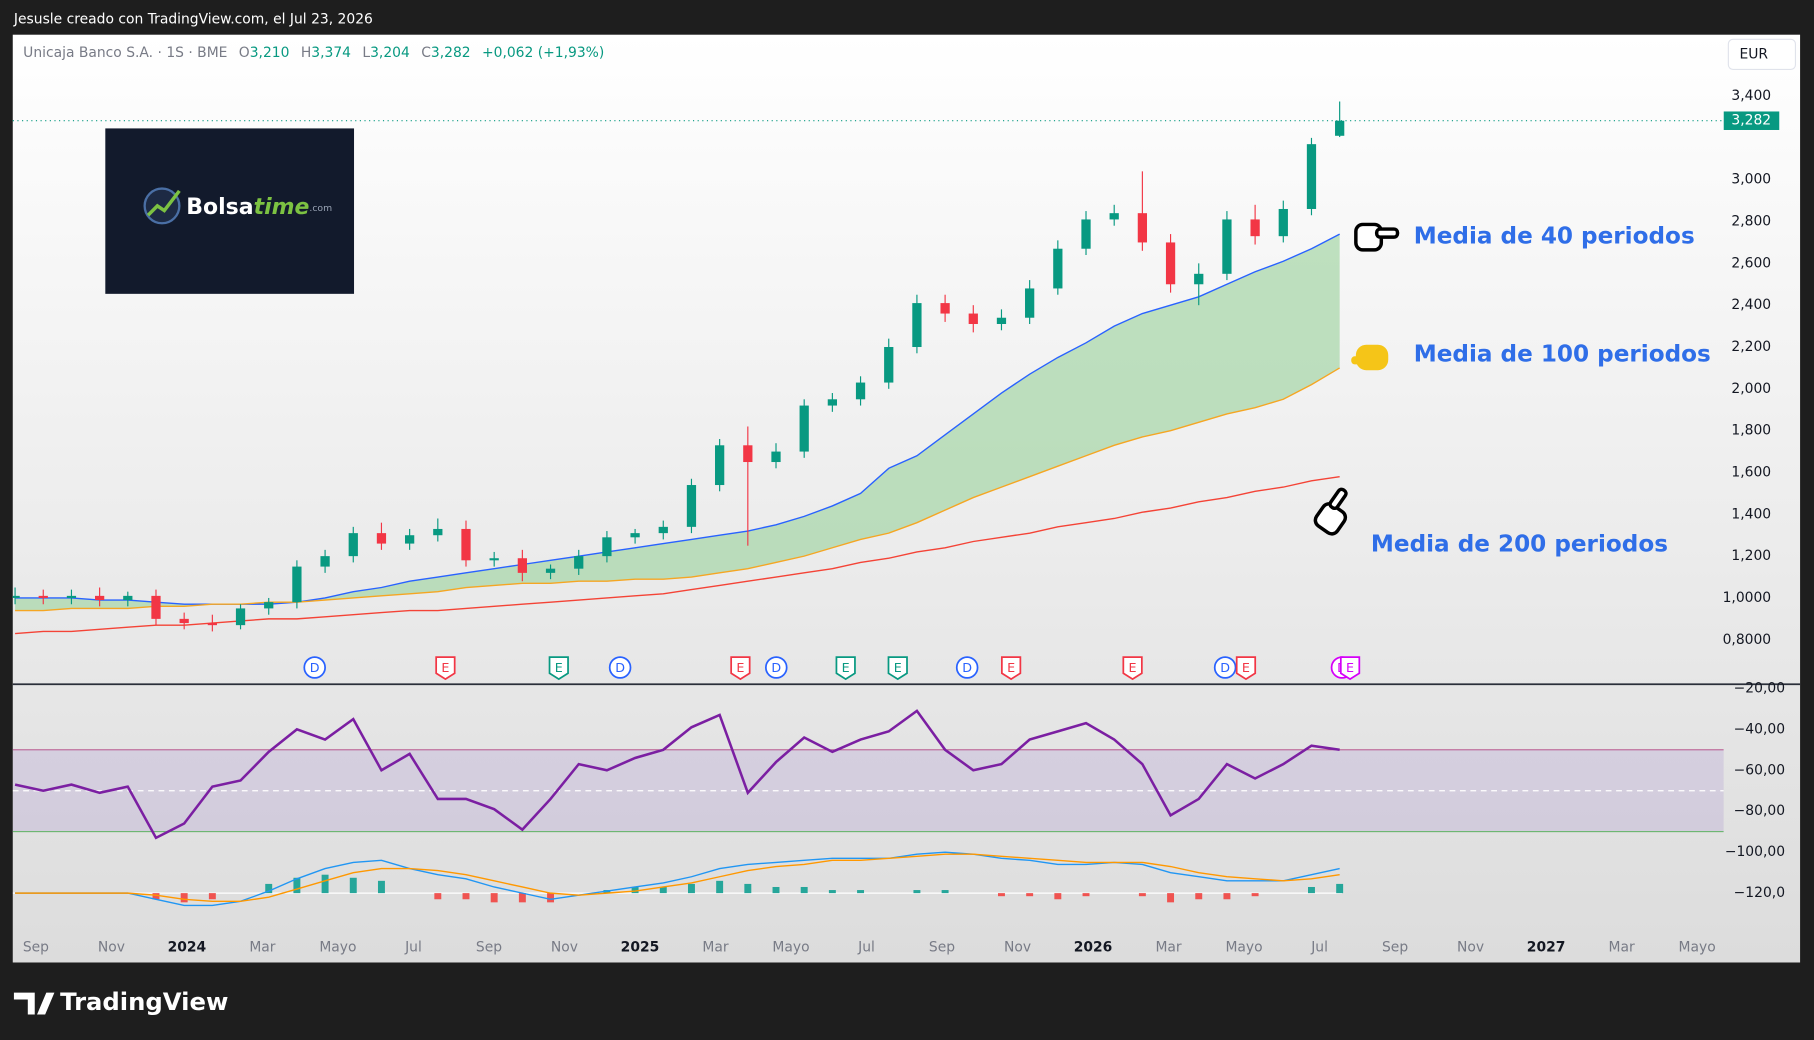  What do you see at coordinates (1759, 688) in the screenshot?
I see `y-tick-label: −20,00` at bounding box center [1759, 688].